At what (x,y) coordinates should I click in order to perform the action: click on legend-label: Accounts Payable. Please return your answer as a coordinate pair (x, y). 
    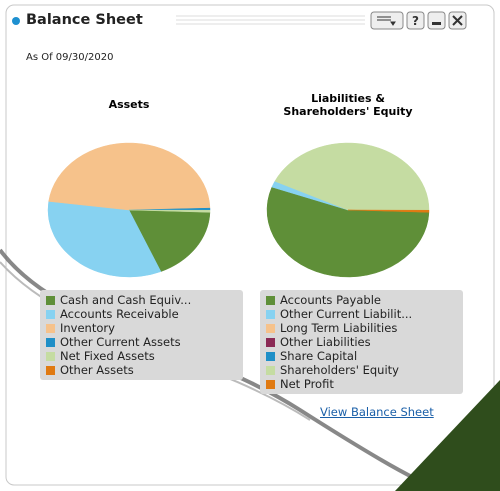
    Looking at the image, I should click on (330, 300).